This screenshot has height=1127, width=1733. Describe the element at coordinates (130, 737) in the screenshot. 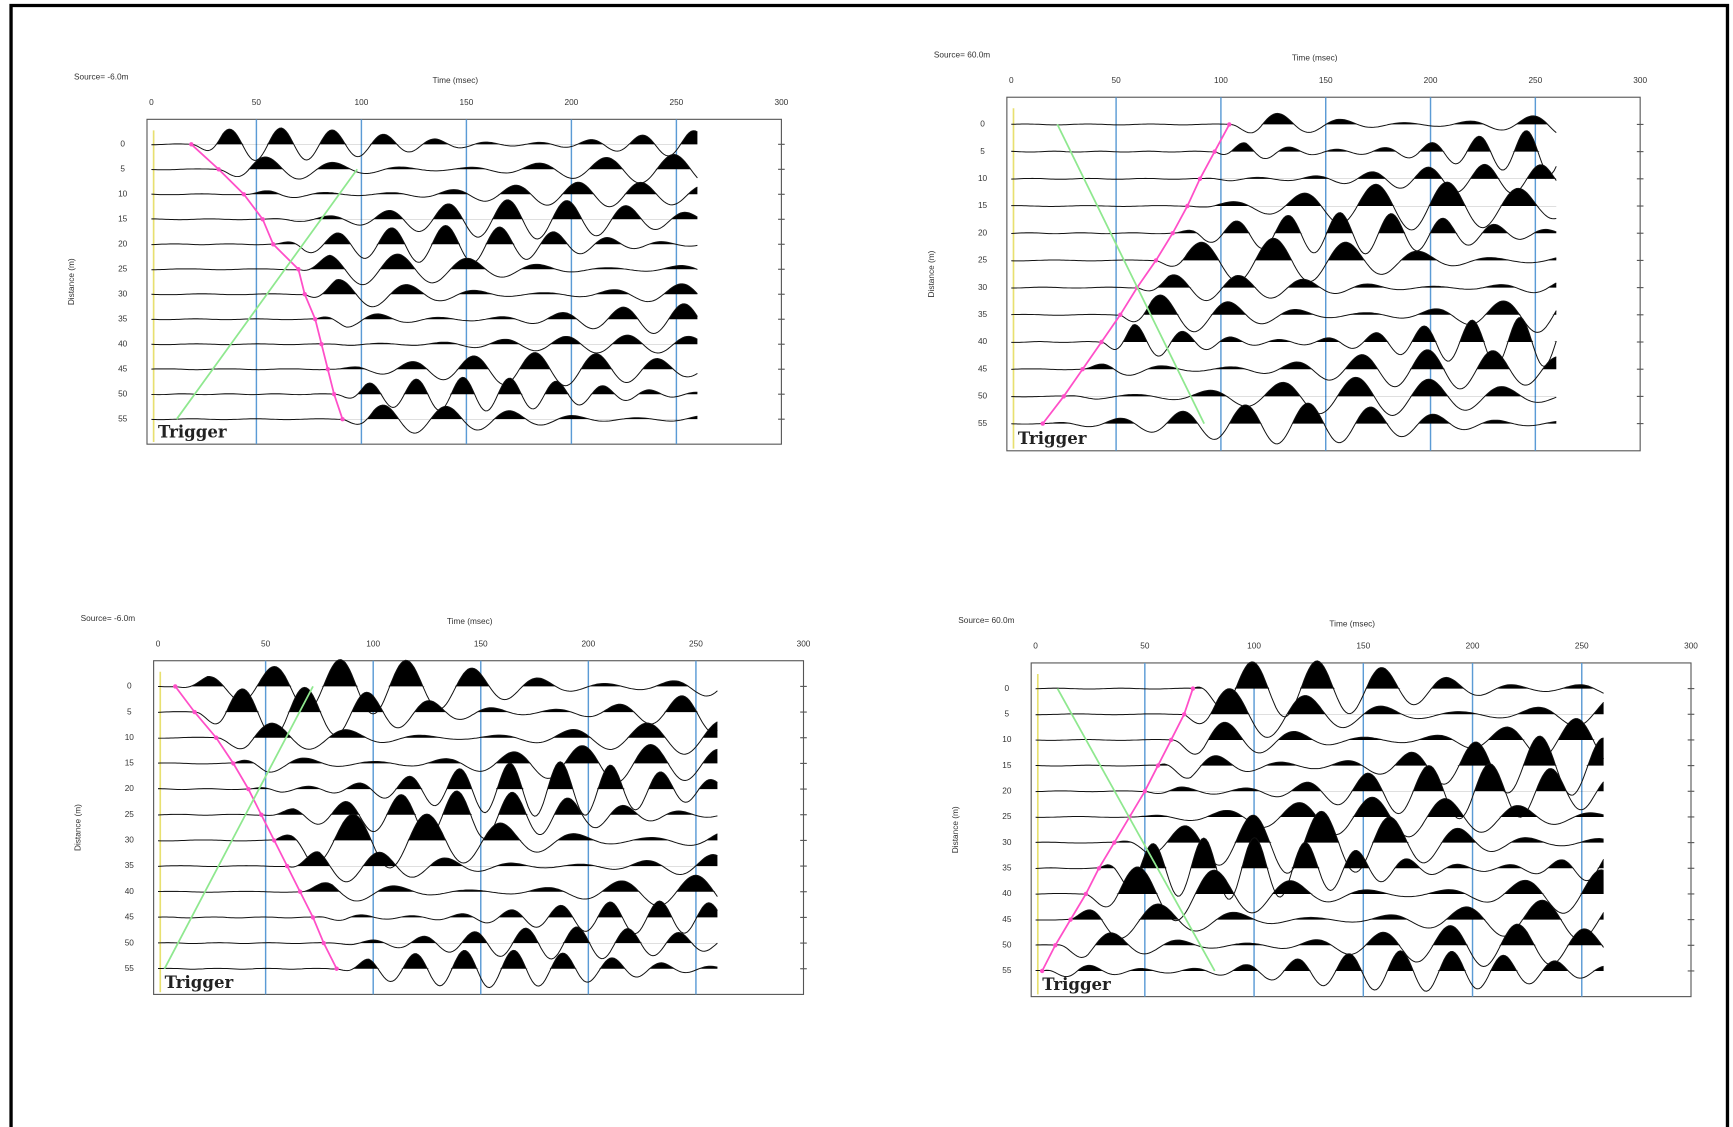

I see `y-tick-label: 10` at that location.